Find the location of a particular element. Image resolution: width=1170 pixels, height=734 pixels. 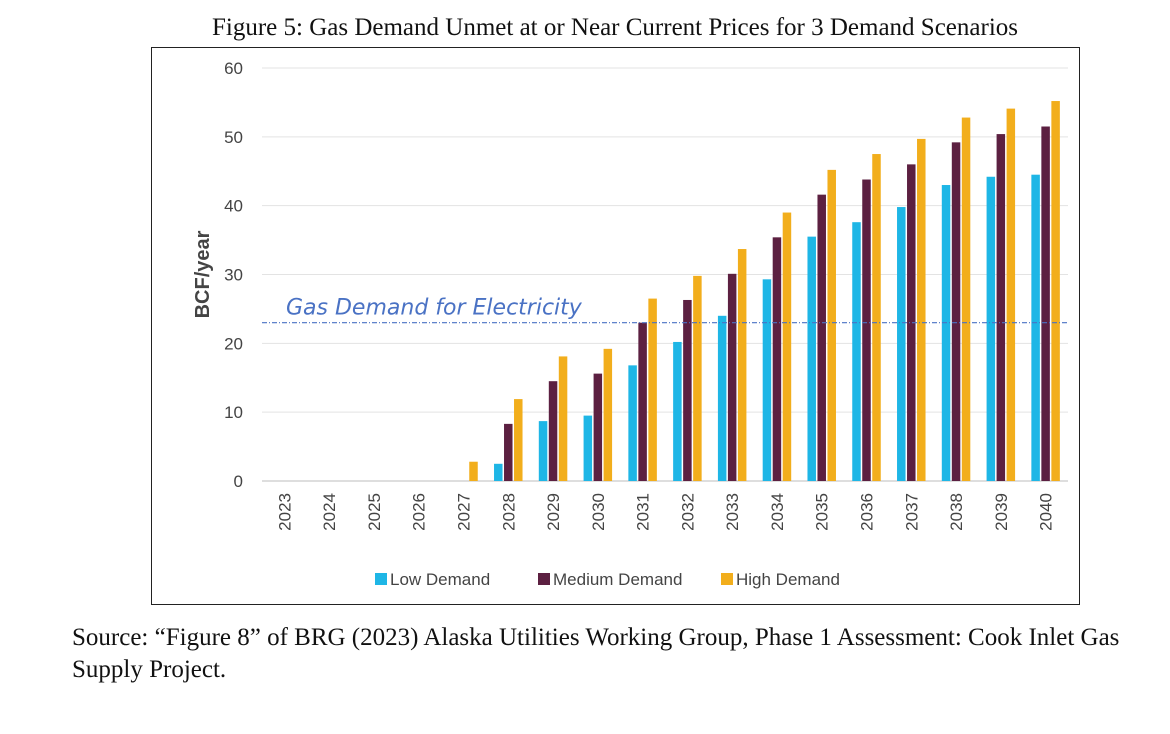

y-tick-label: 10 is located at coordinates (233, 412).